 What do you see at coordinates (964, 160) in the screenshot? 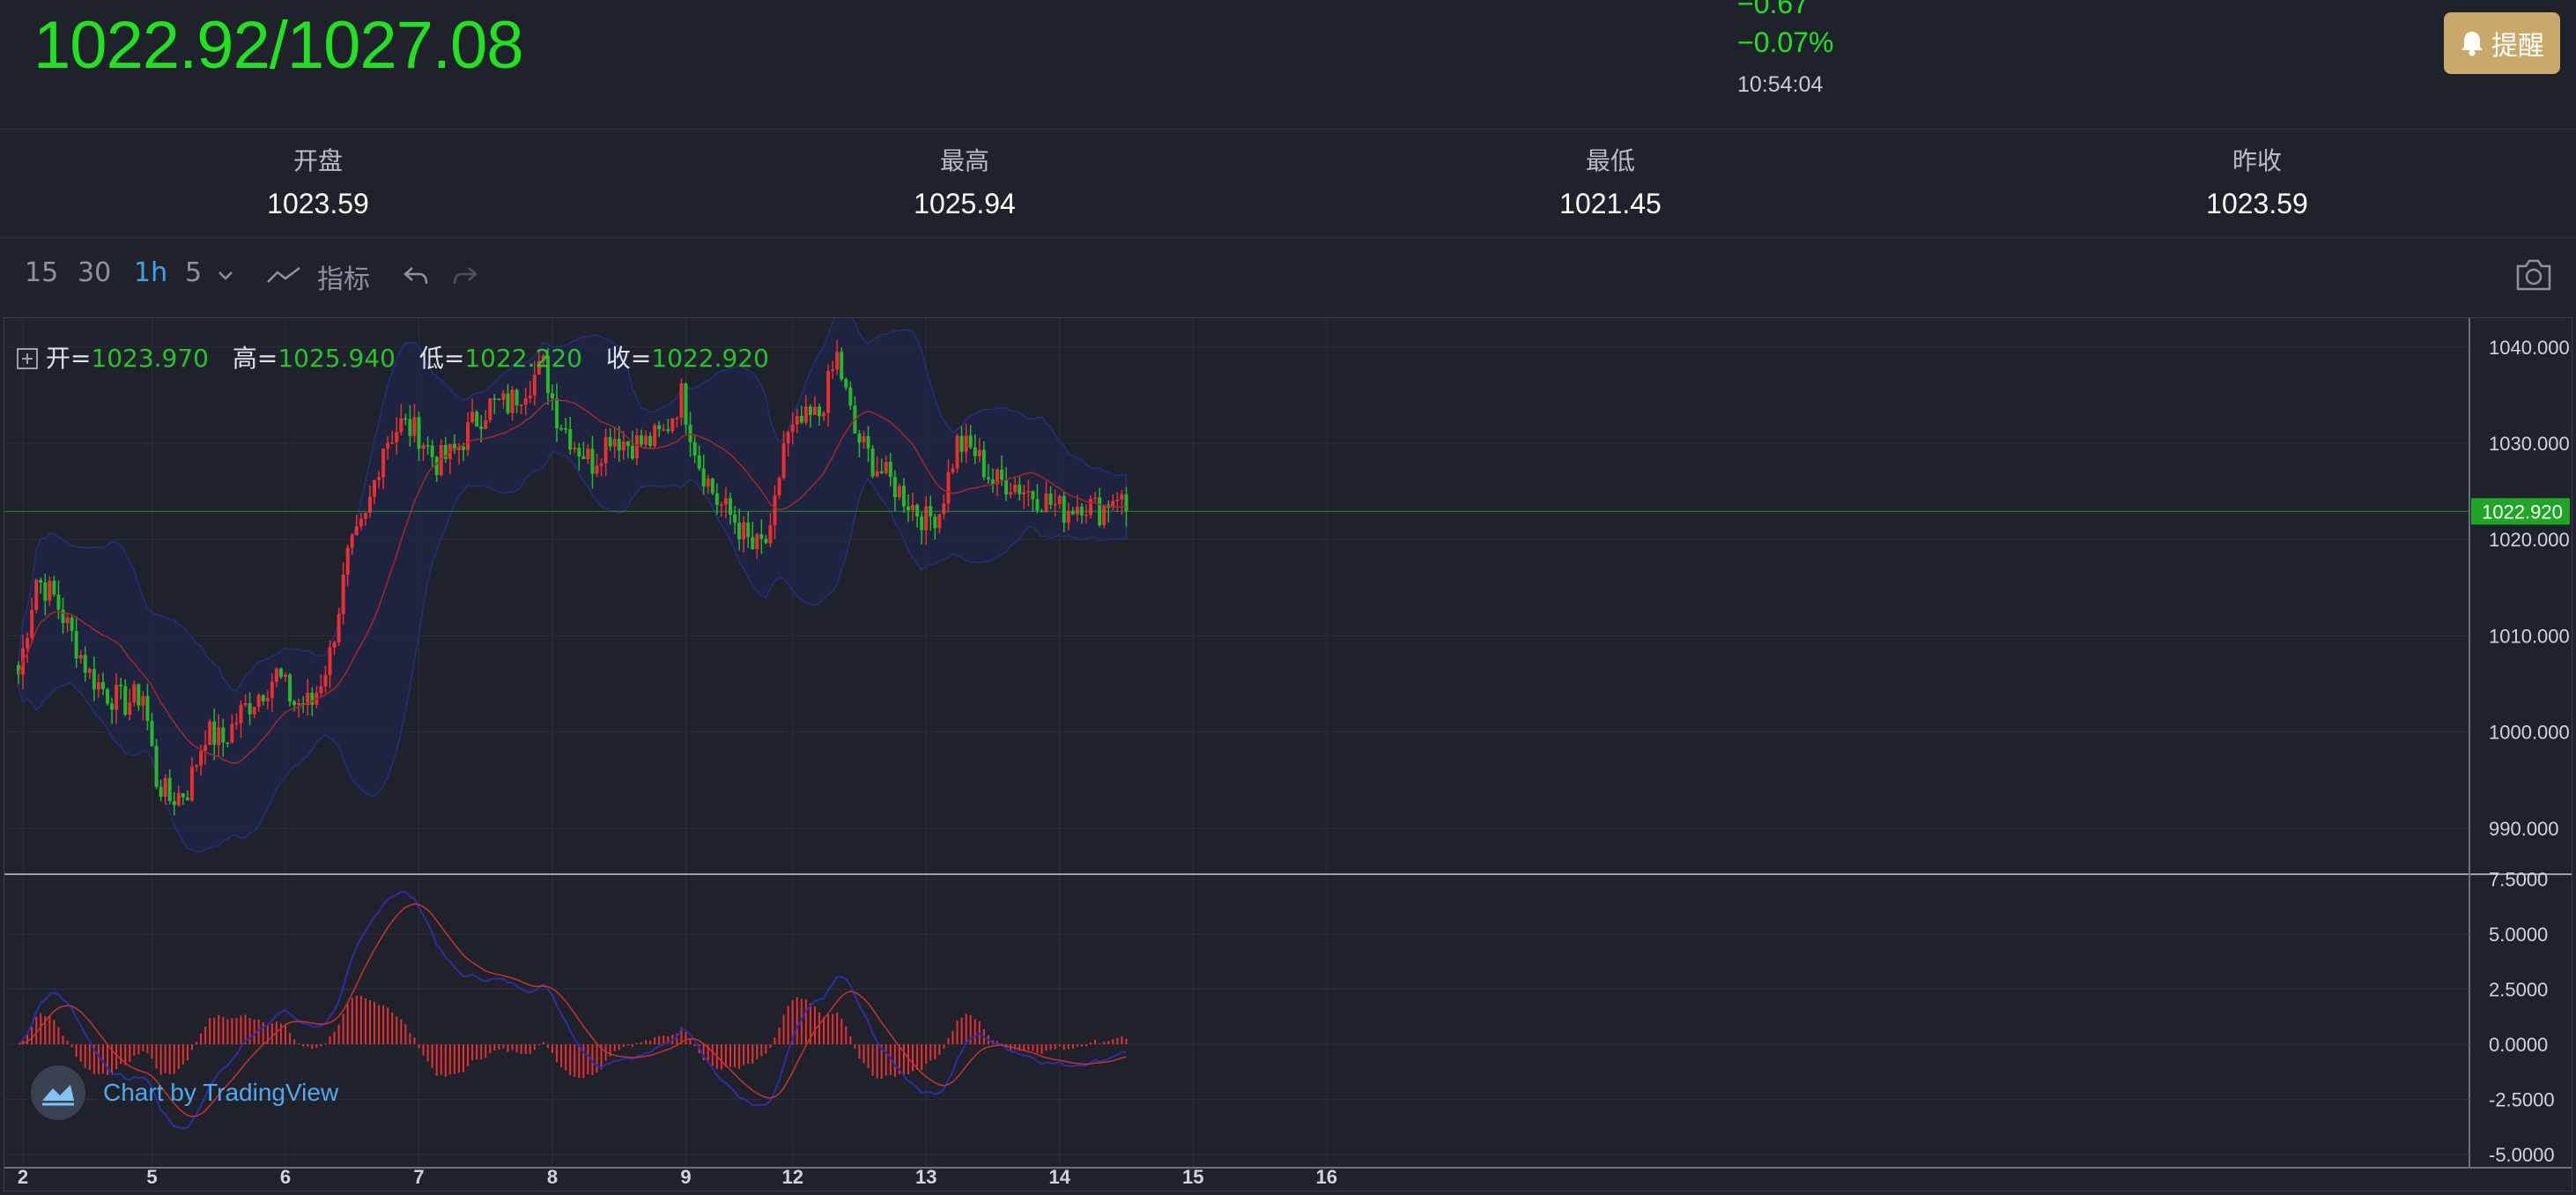
I see `stat-label: 最高` at bounding box center [964, 160].